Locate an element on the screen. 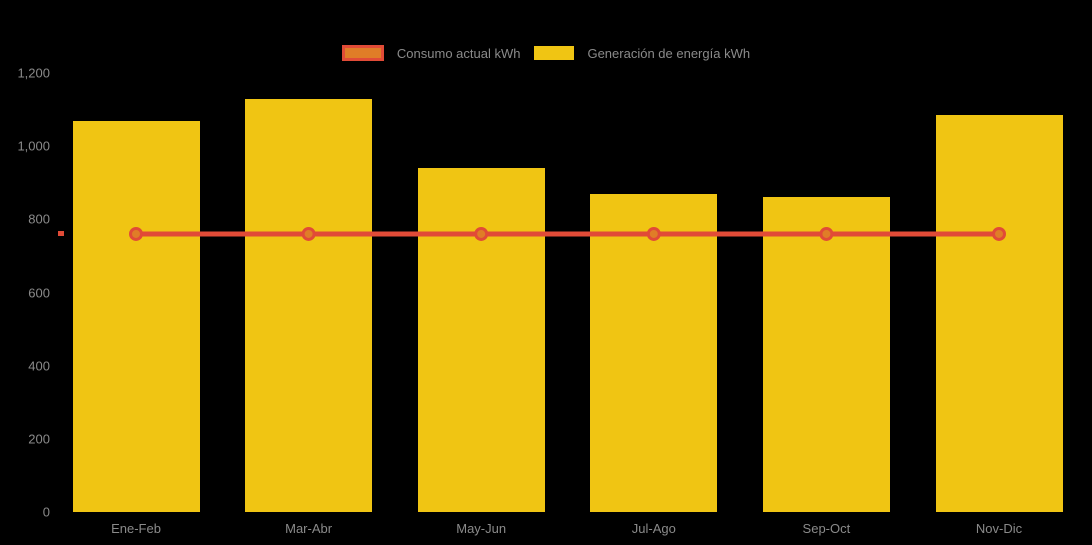 Image resolution: width=1092 pixels, height=545 pixels. y-axis-tick-label: 1,200 is located at coordinates (33, 73).